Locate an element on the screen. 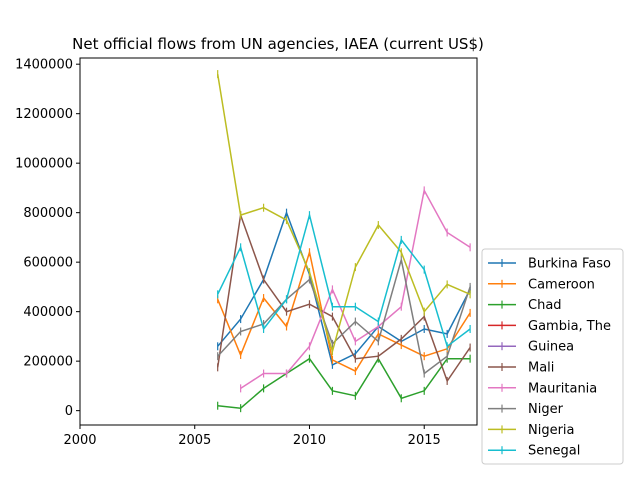 The image size is (640, 480). legend-label: Nigeria is located at coordinates (551, 430).